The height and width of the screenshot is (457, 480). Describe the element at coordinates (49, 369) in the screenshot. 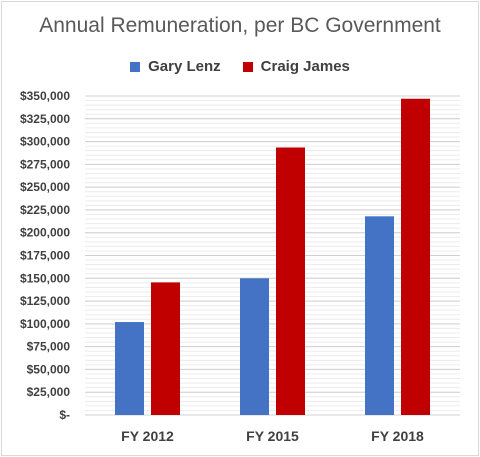

I see `y-tick-label: $50,000` at that location.